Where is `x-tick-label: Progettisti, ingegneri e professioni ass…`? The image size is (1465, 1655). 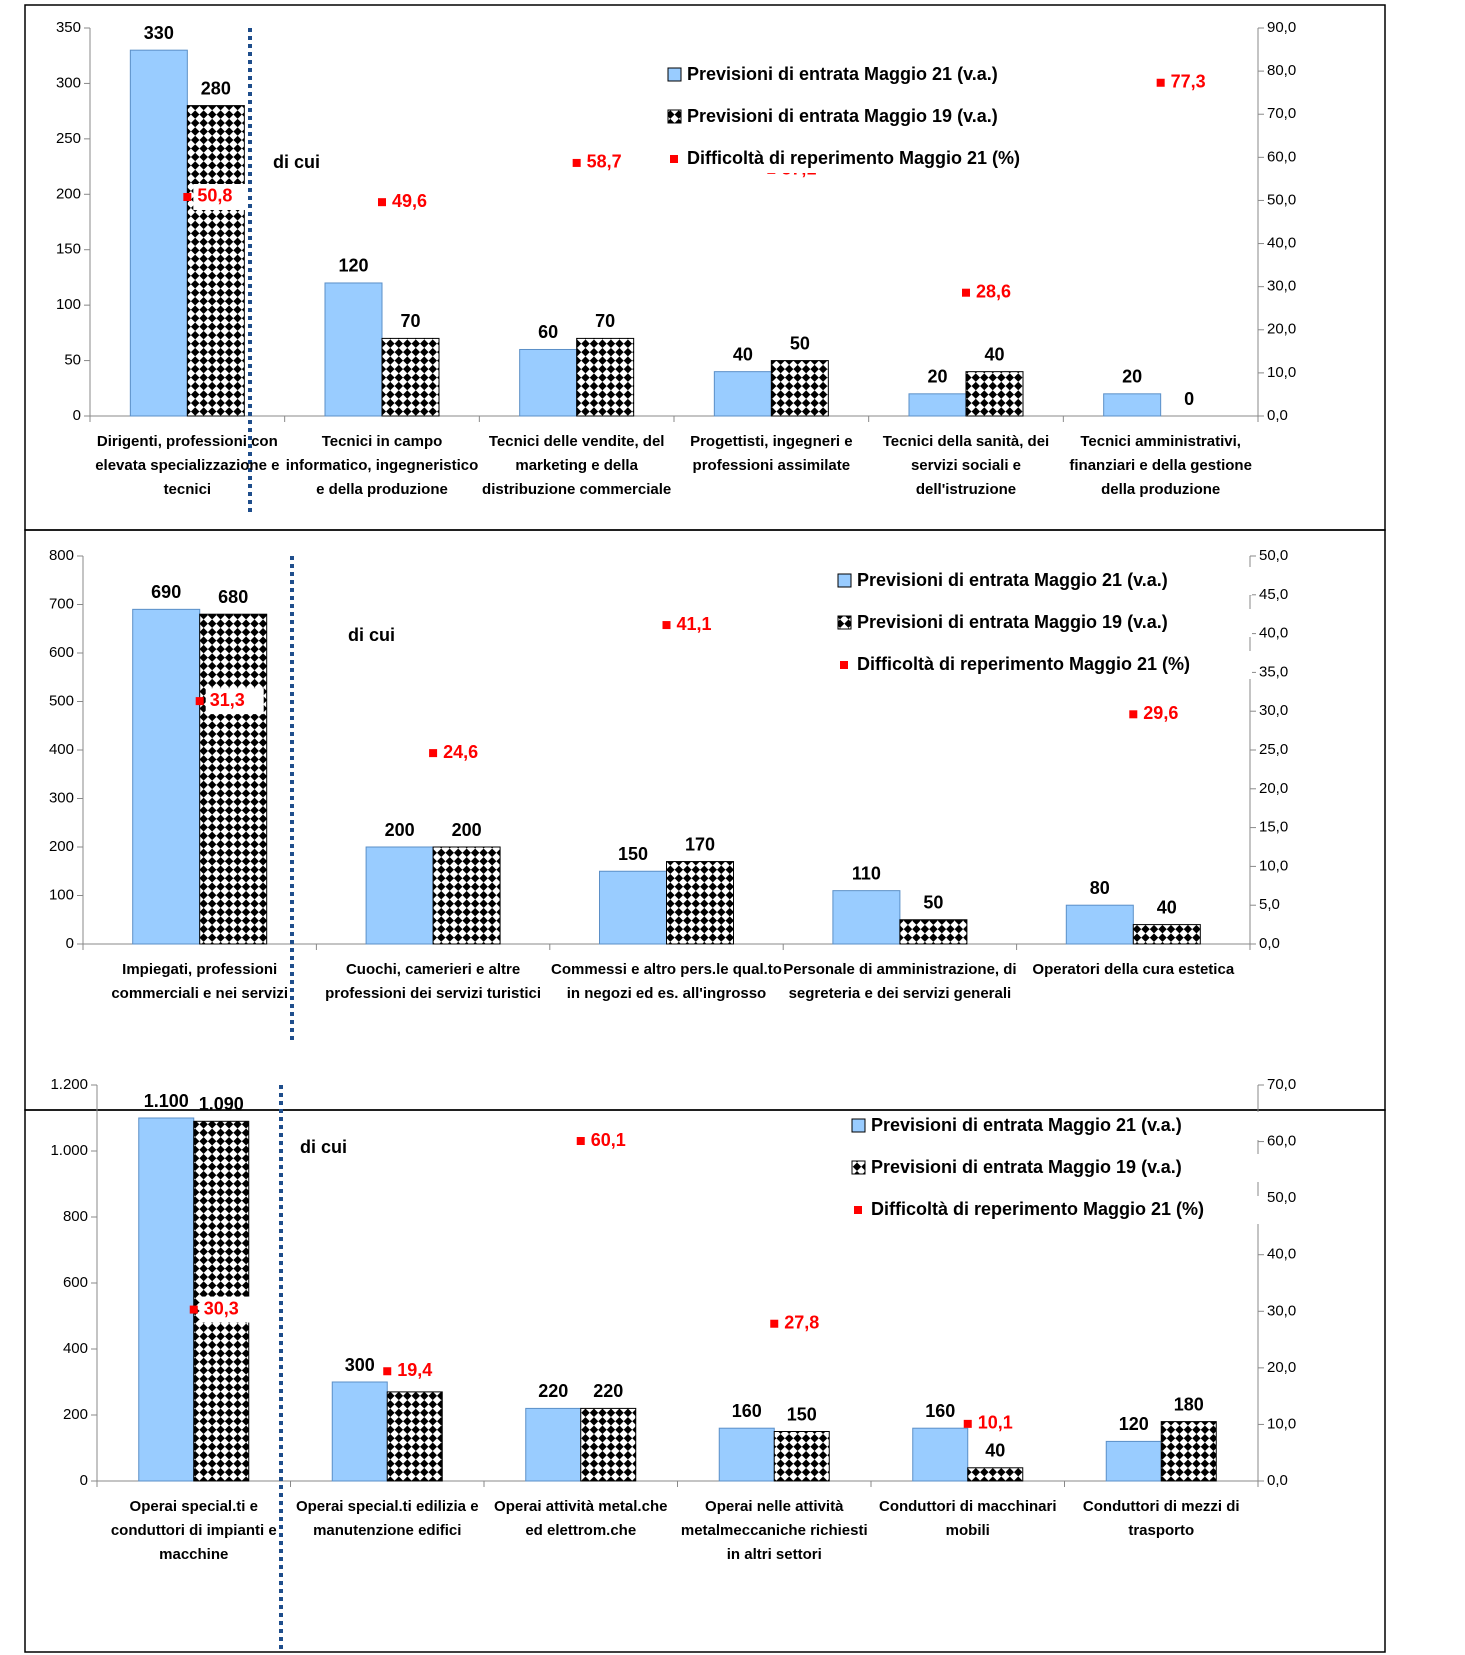
x-tick-label: Progettisti, ingegneri e professioni ass… is located at coordinates (771, 453).